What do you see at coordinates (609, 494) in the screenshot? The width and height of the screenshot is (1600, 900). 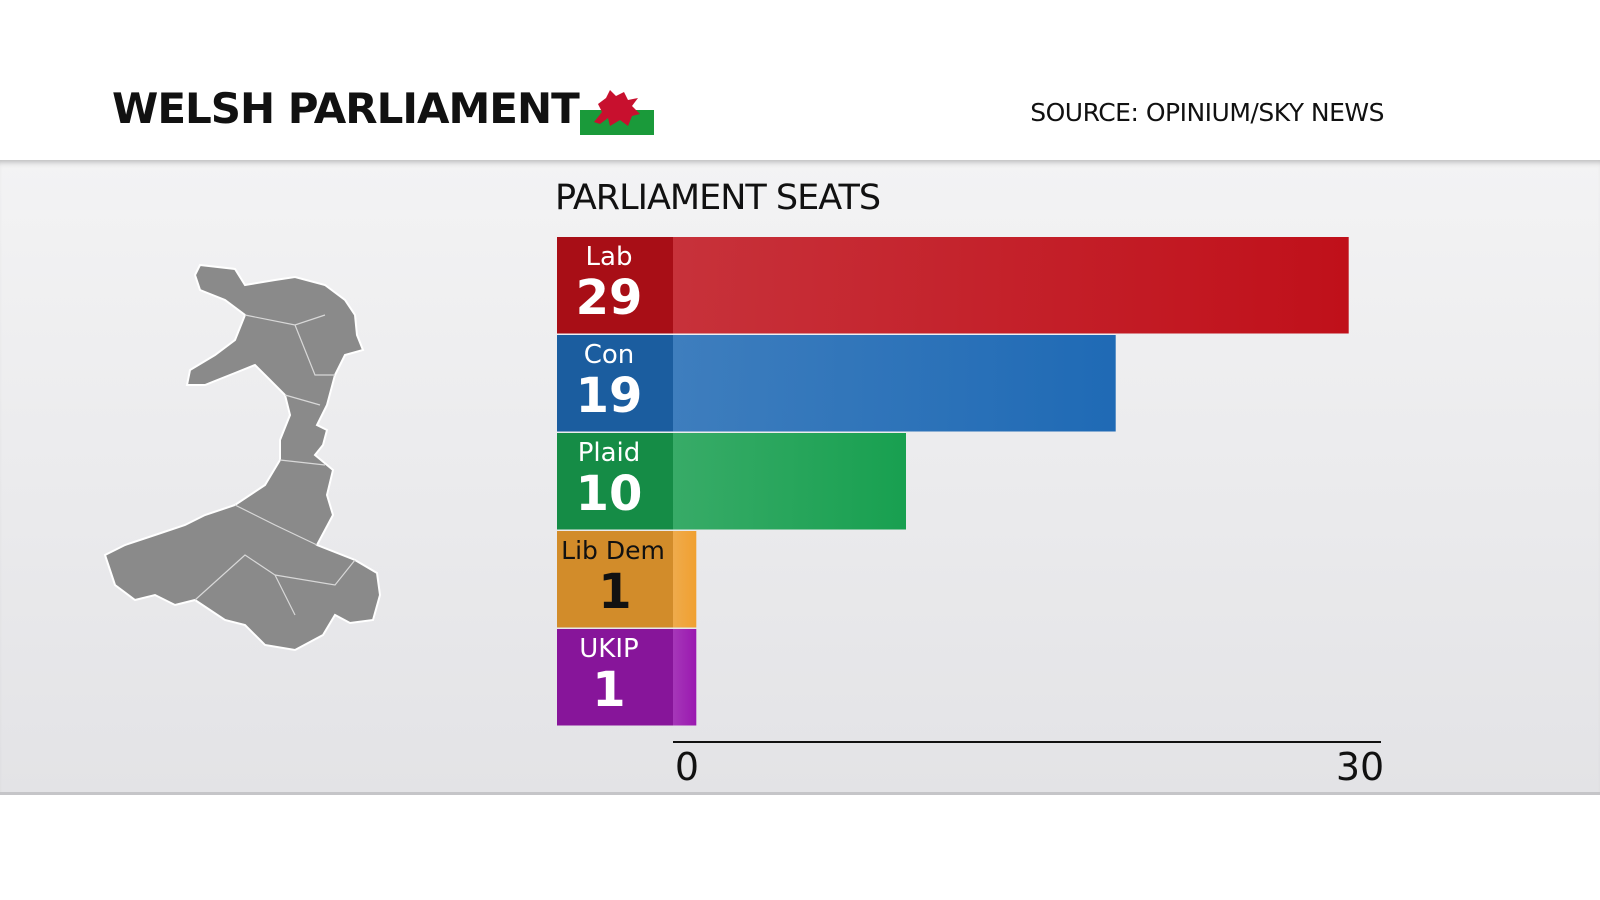 I see `bar-value-label: 10` at bounding box center [609, 494].